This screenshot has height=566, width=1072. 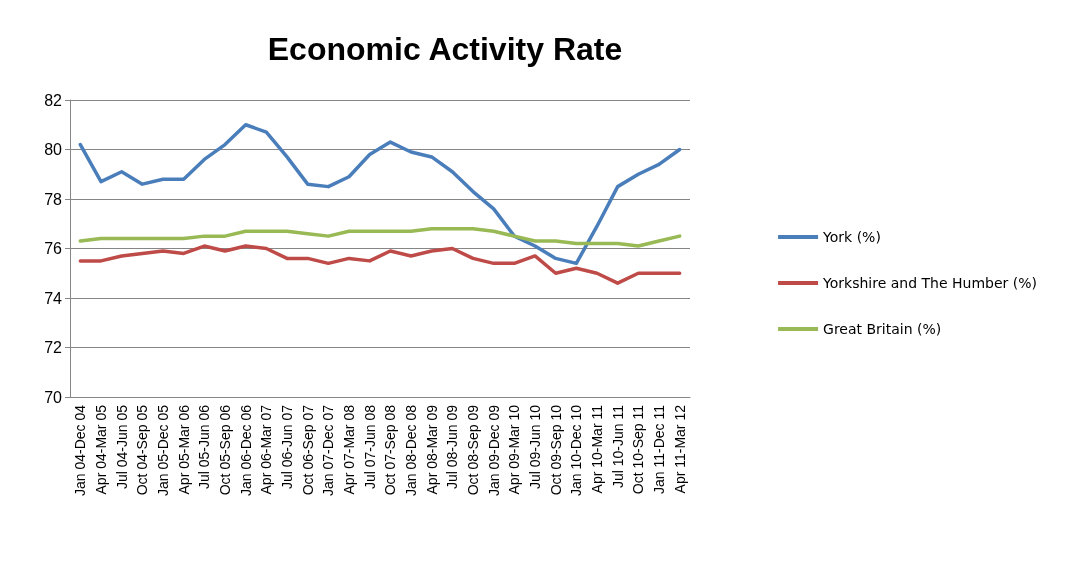 I want to click on x-tick-label: Oct 07-Sep 08, so click(x=390, y=450).